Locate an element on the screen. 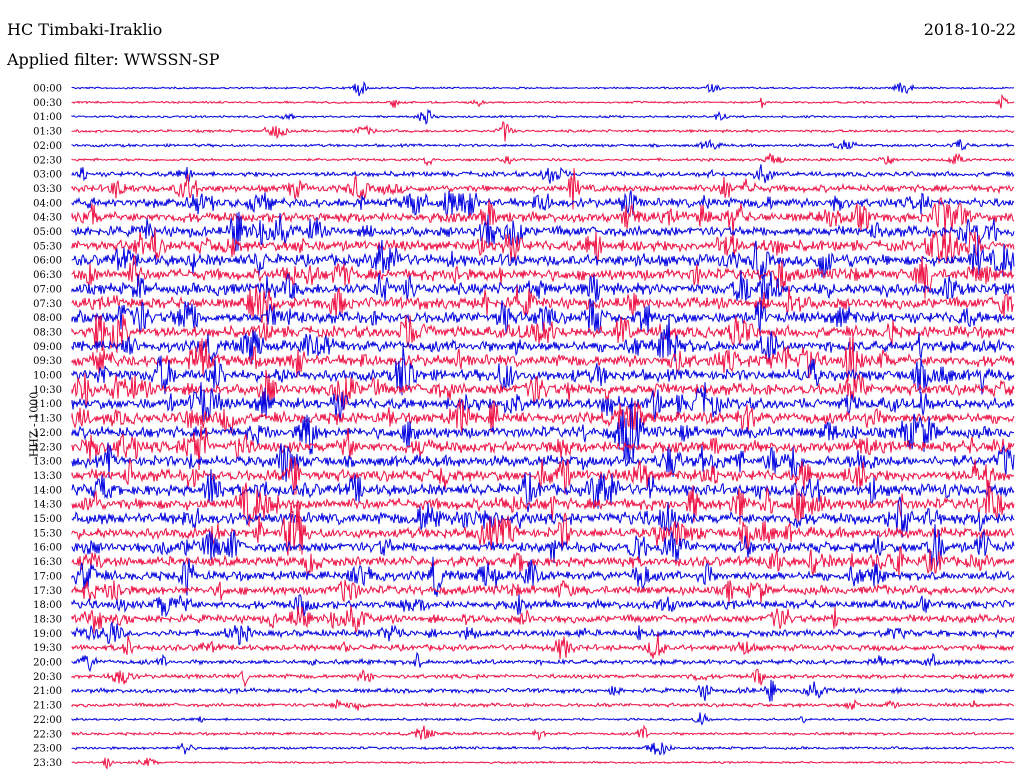  time-label: 10:00 is located at coordinates (47, 376).